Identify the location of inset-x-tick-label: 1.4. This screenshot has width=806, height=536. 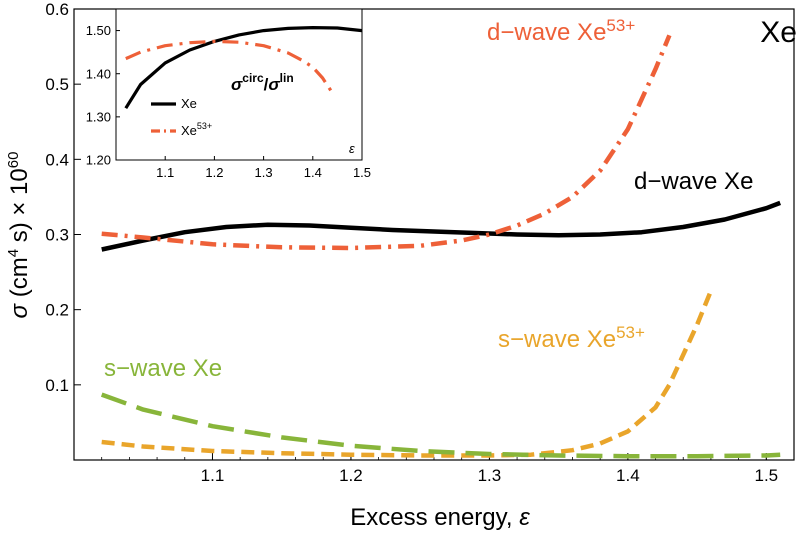
(313, 172).